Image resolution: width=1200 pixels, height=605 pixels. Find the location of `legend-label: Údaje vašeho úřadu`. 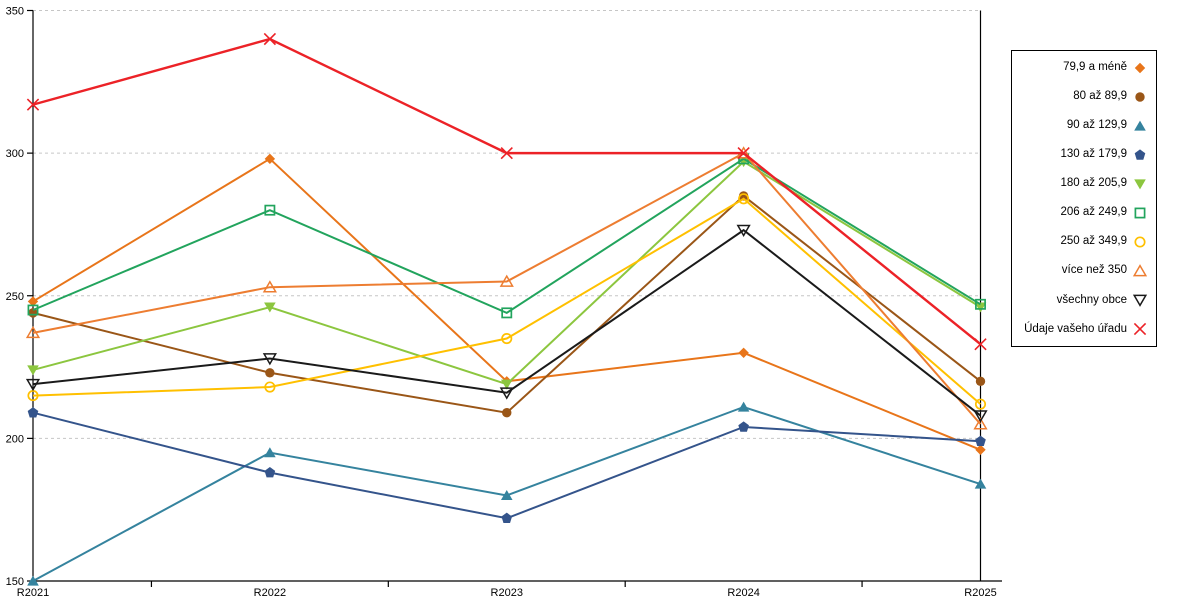

legend-label: Údaje vašeho úřadu is located at coordinates (1075, 328).